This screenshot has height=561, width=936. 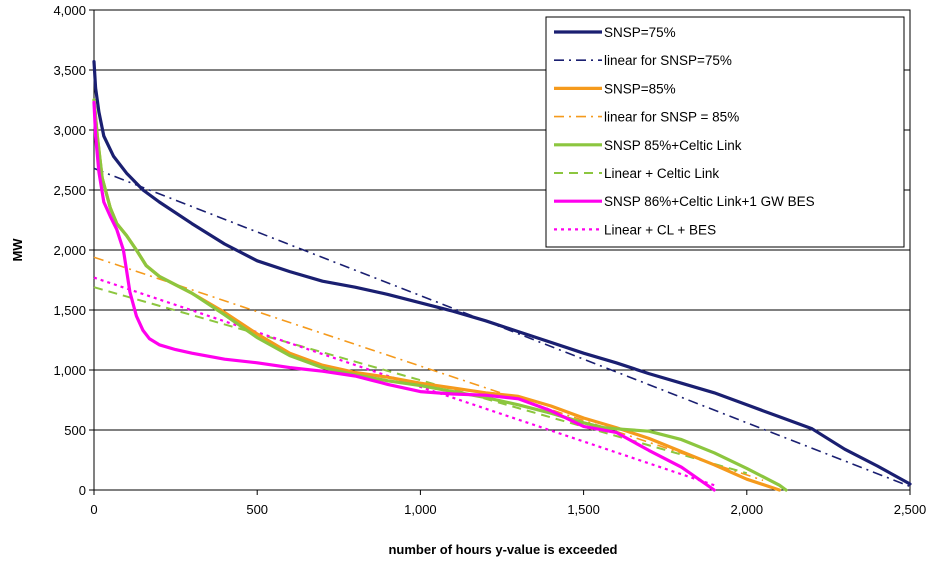 What do you see at coordinates (910, 509) in the screenshot?
I see `x-tick-label: 2,500` at bounding box center [910, 509].